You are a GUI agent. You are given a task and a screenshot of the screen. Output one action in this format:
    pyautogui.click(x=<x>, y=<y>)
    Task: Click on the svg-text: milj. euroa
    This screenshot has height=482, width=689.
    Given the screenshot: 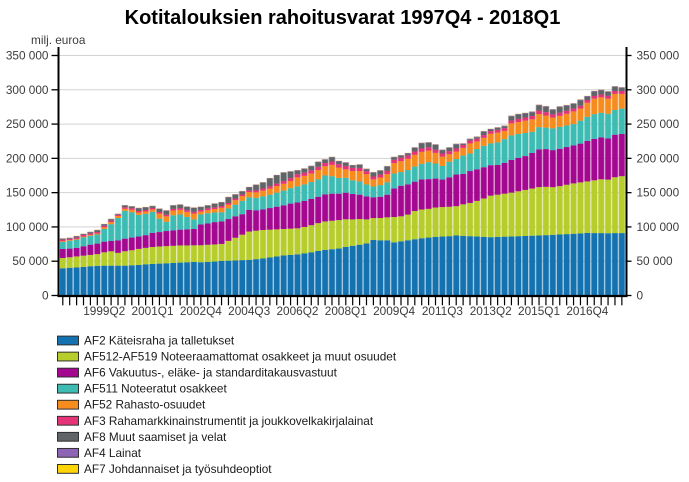 What is the action you would take?
    pyautogui.click(x=58, y=40)
    